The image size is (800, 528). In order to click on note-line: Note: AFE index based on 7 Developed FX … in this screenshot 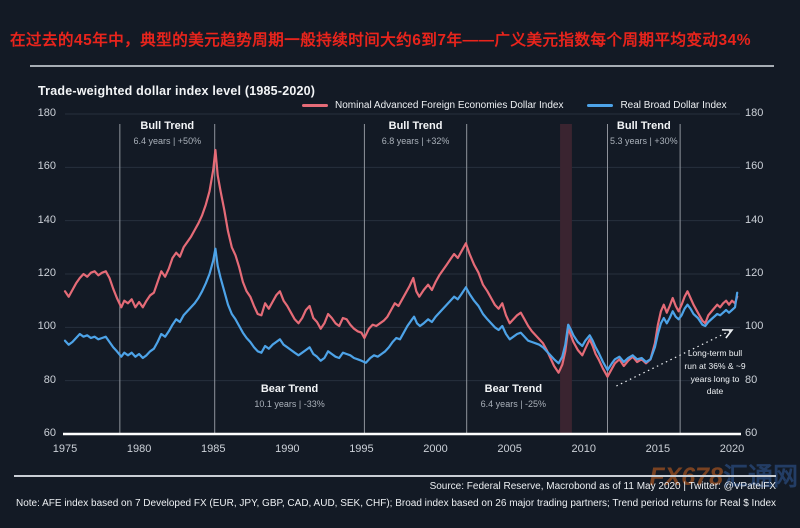, I will do `click(395, 503)`.